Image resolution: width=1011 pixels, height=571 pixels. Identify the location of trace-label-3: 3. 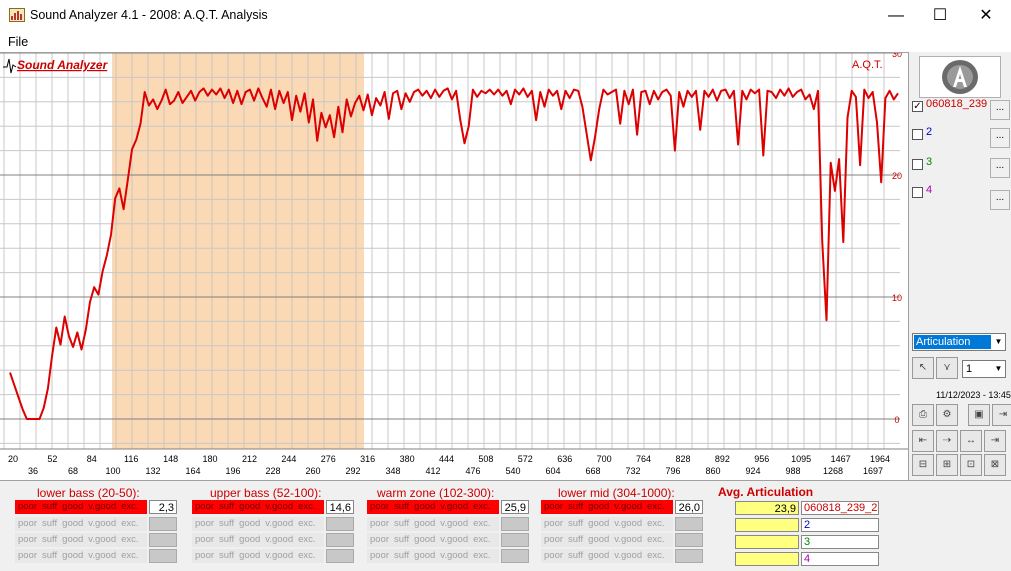
(929, 162).